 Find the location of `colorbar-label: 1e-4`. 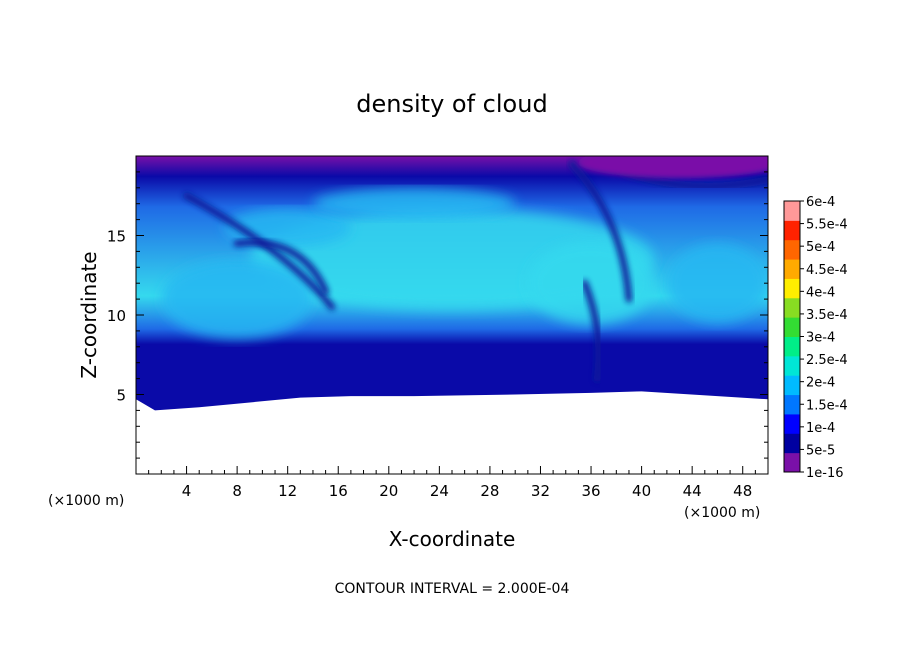

colorbar-label: 1e-4 is located at coordinates (820, 428).